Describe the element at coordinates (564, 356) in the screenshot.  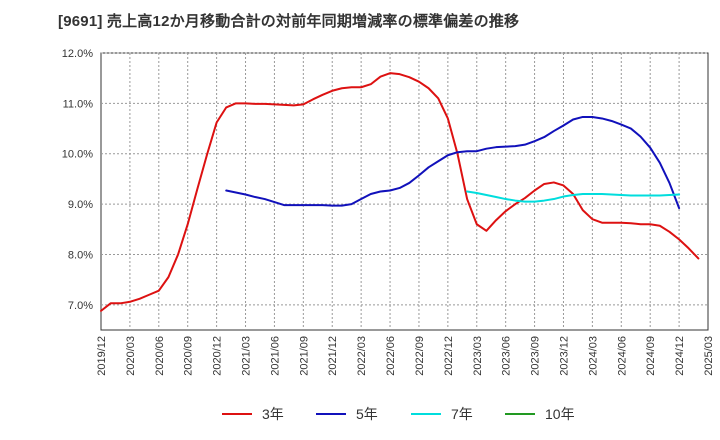
I see `x-tick-label: 2023/12` at that location.